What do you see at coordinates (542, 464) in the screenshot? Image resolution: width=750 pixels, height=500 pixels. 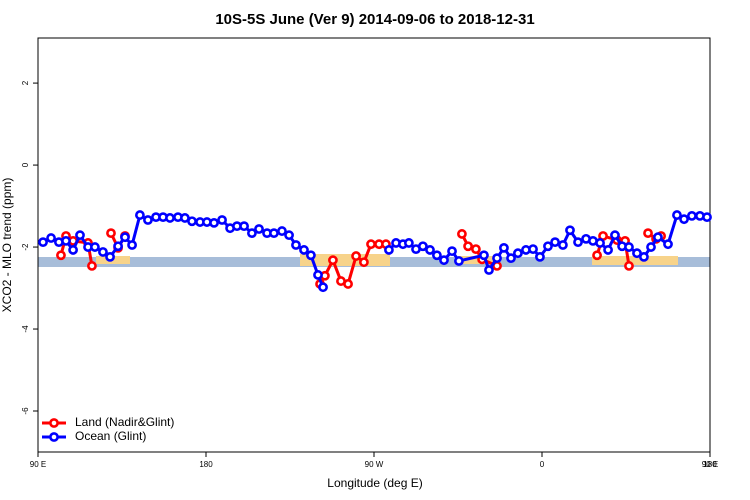 I see `x-tick-label: 0` at bounding box center [542, 464].